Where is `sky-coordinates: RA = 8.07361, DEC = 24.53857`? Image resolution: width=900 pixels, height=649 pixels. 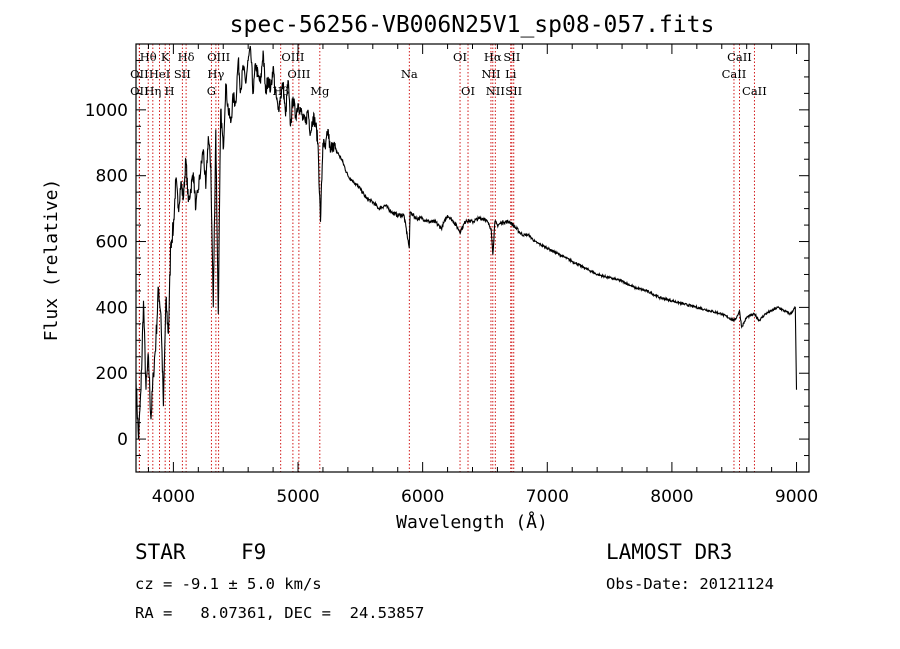
sky-coordinates: RA = 8.07361, DEC = 24.53857 is located at coordinates (280, 613).